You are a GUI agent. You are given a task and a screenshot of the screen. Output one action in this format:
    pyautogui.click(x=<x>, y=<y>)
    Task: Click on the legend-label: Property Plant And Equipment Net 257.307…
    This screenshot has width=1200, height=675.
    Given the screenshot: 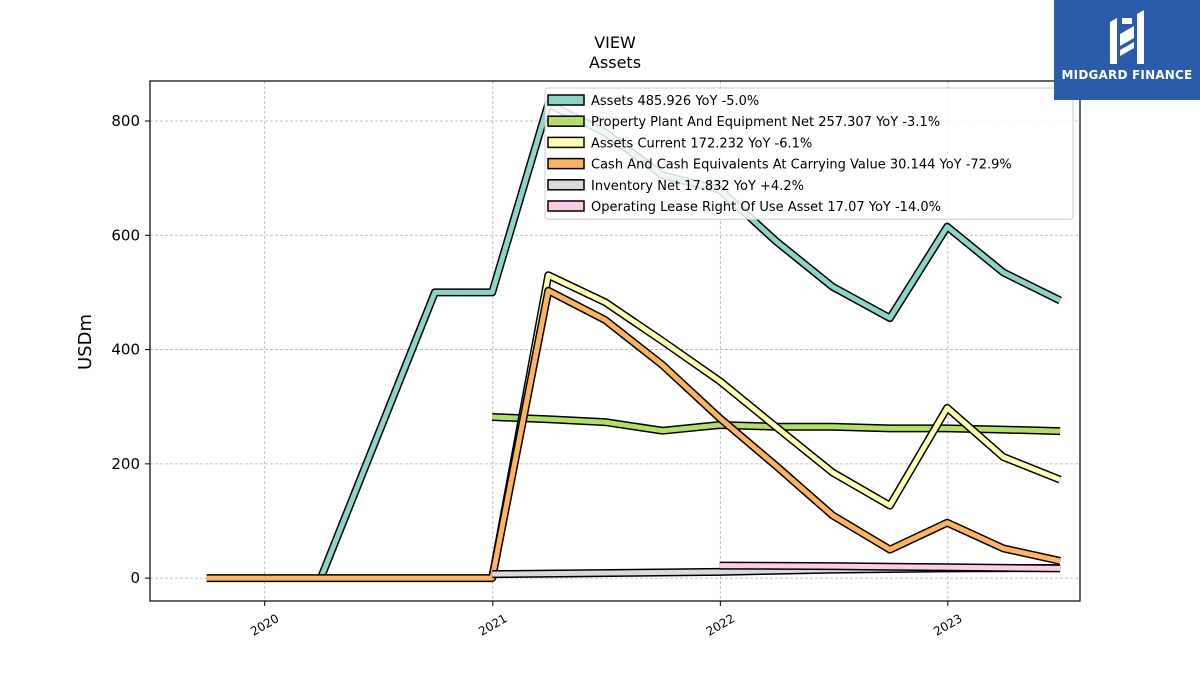 What is the action you would take?
    pyautogui.click(x=765, y=122)
    